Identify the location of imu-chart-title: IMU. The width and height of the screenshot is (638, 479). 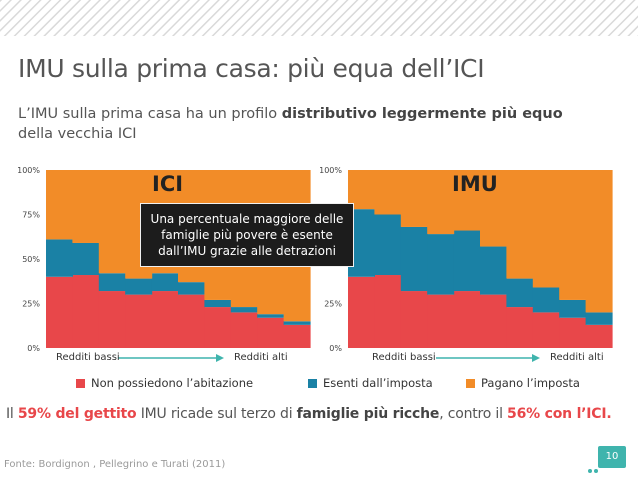
(475, 184).